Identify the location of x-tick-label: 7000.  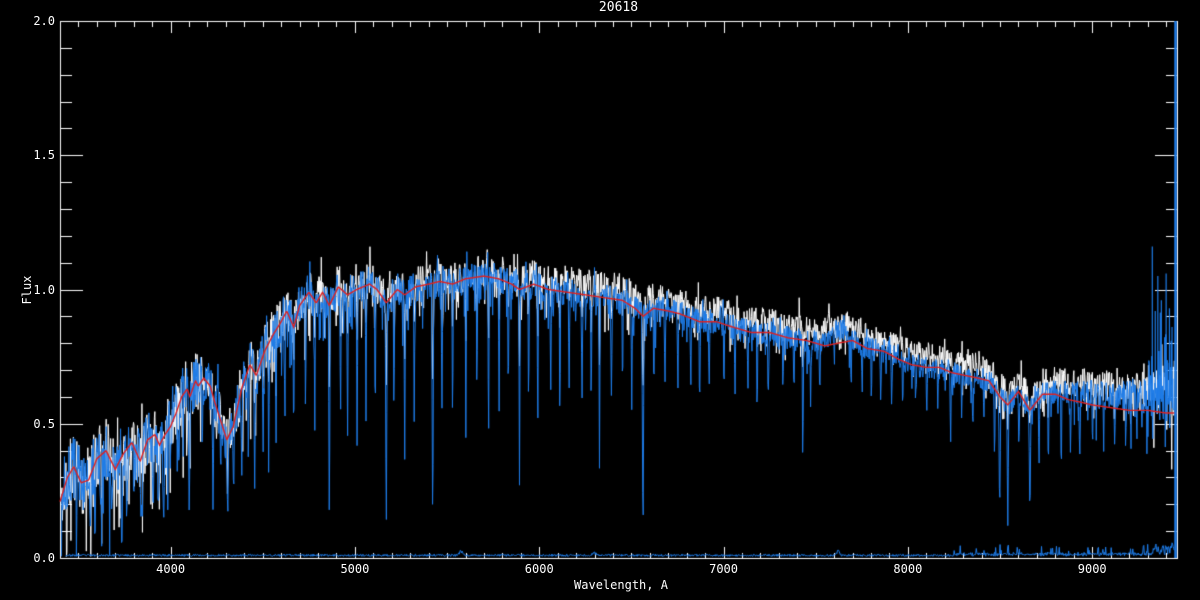
(724, 569).